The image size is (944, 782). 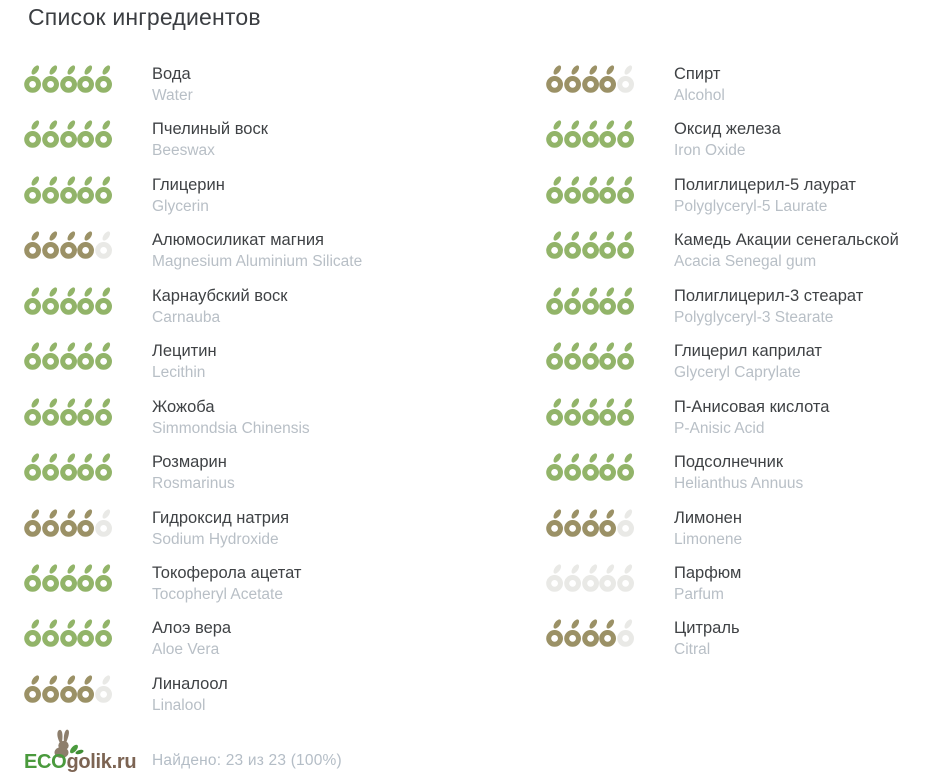 I want to click on ingredient-name-ru: Алоэ вера, so click(x=192, y=628).